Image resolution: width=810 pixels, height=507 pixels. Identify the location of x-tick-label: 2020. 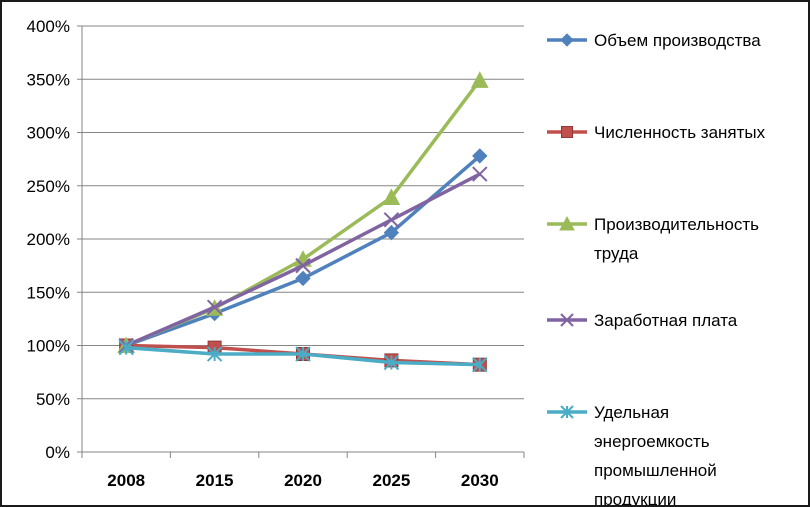
(303, 480).